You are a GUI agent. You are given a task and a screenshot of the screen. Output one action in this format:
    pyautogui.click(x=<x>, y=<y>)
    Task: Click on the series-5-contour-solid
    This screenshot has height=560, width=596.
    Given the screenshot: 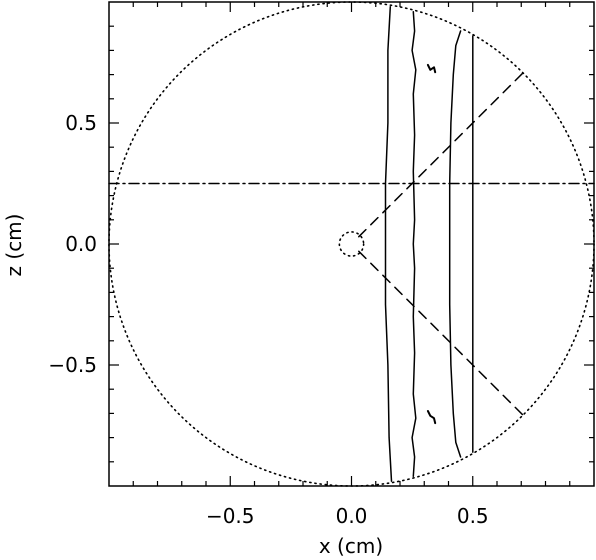 What is the action you would take?
    pyautogui.click(x=388, y=244)
    